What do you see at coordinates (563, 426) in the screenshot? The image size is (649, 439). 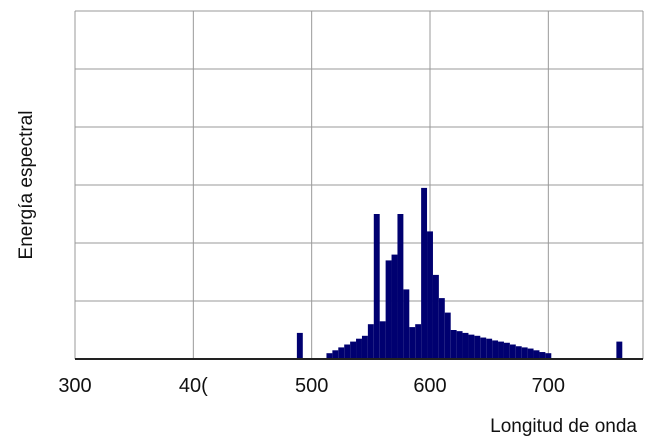 I see `x-axis-label: Longitud de onda` at bounding box center [563, 426].